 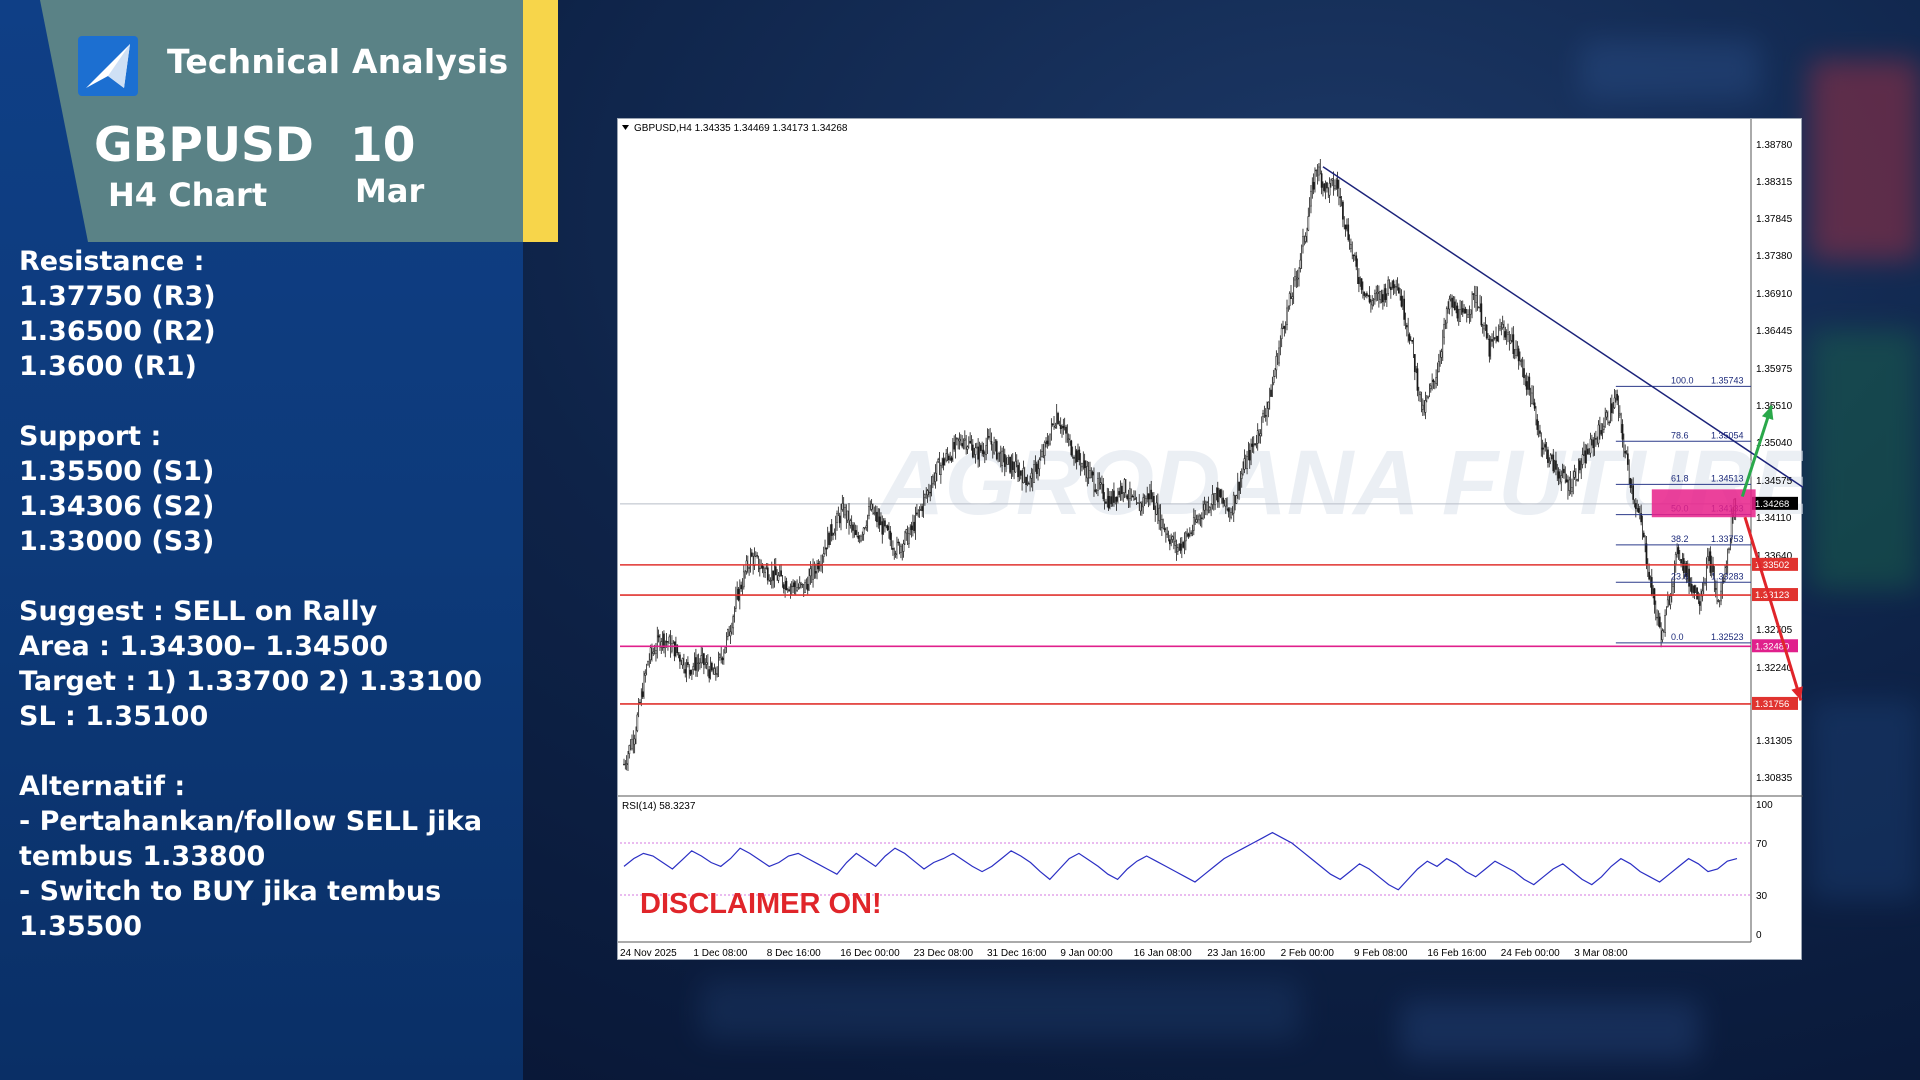 What do you see at coordinates (870, 953) in the screenshot?
I see `time-tick-label: 16 Dec 00:00` at bounding box center [870, 953].